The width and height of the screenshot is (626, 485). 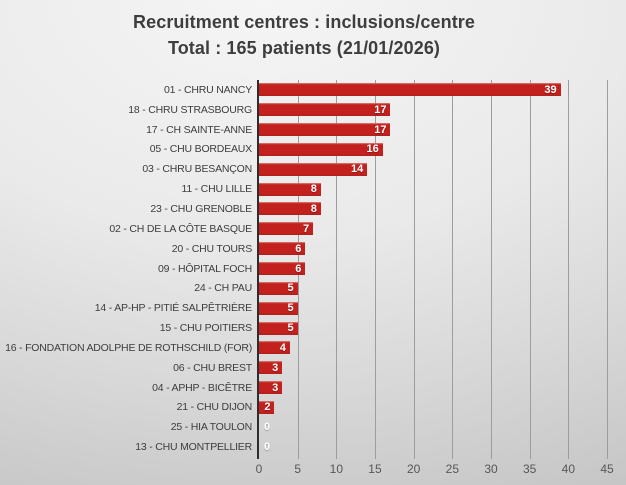 What do you see at coordinates (433, 90) in the screenshot?
I see `bar-track: 39 39` at bounding box center [433, 90].